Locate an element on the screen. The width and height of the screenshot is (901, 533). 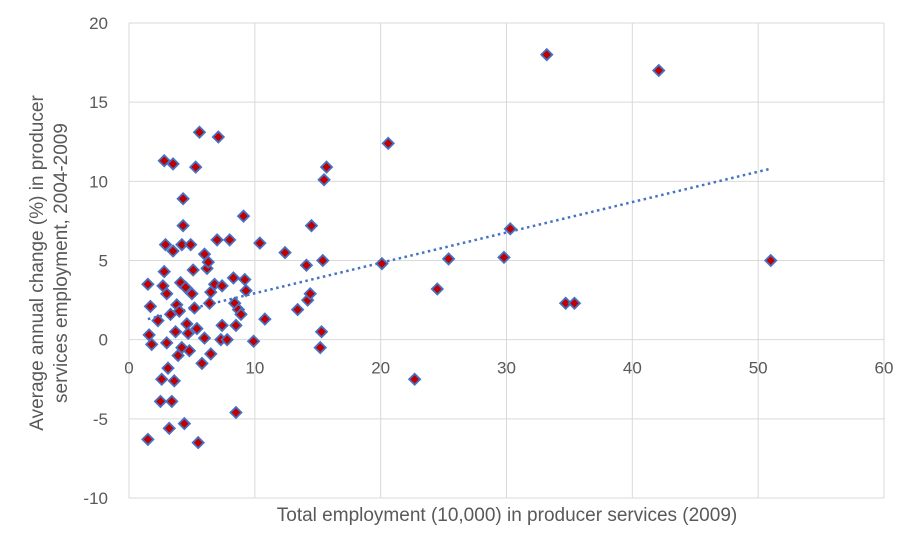
x-tick-label: 30 is located at coordinates (506, 368).